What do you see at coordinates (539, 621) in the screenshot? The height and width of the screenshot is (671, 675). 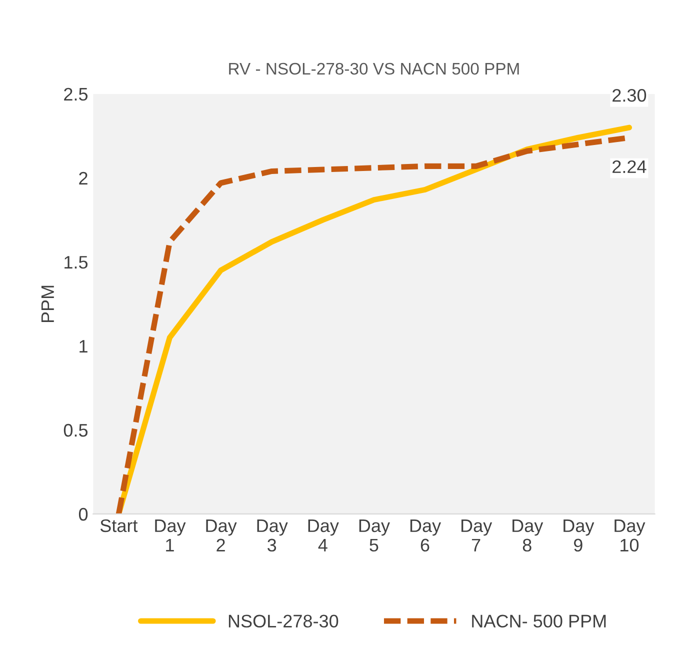 I see `legend-label: NACN- 500 PPM` at bounding box center [539, 621].